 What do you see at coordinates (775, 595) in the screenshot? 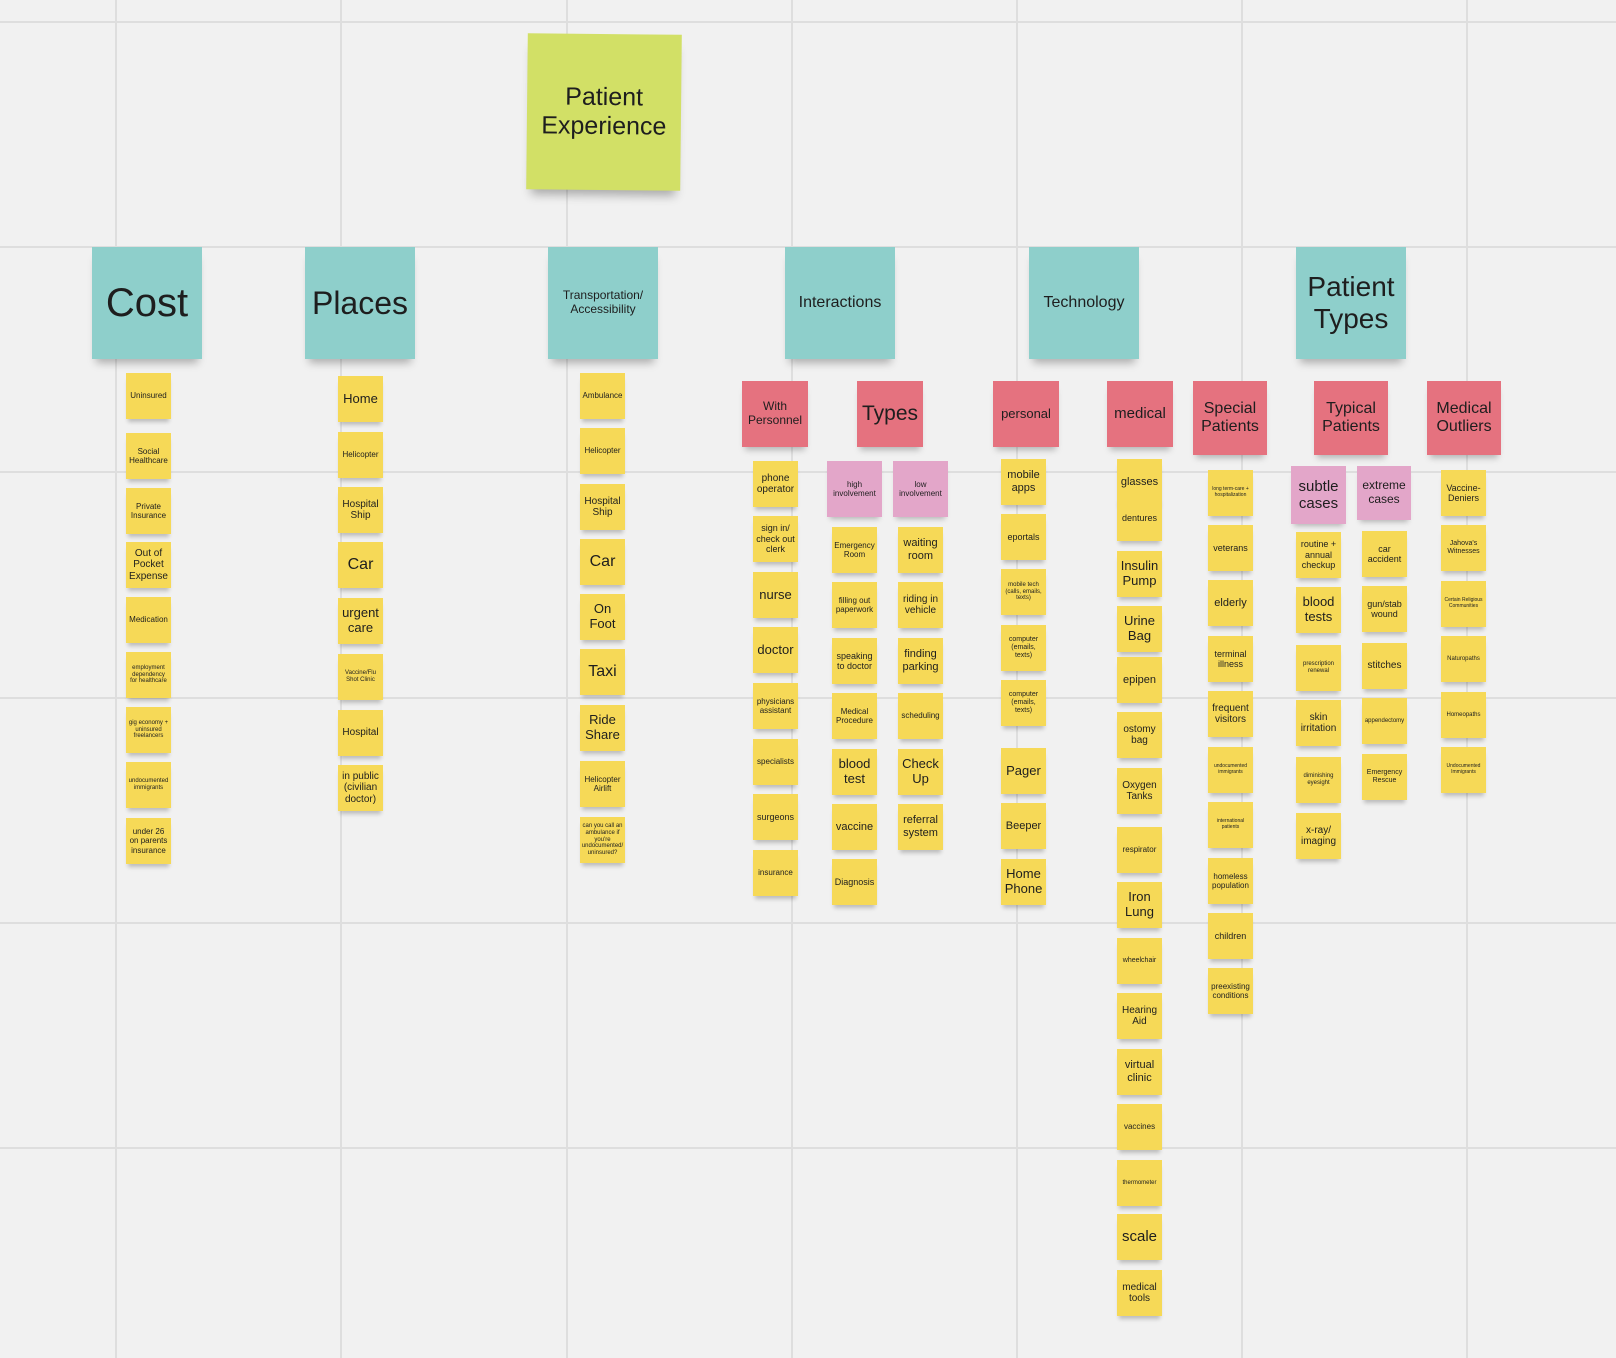
I see `sticky-note: nurse` at bounding box center [775, 595].